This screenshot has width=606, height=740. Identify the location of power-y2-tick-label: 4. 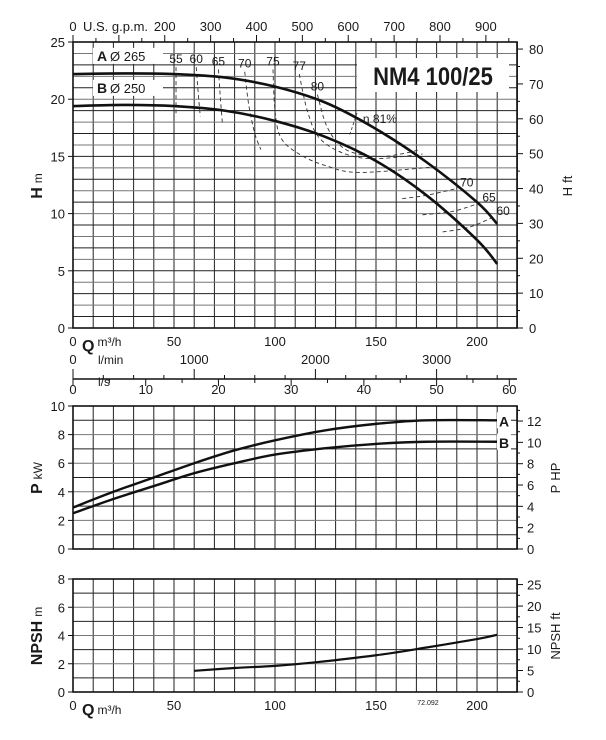
(530, 506).